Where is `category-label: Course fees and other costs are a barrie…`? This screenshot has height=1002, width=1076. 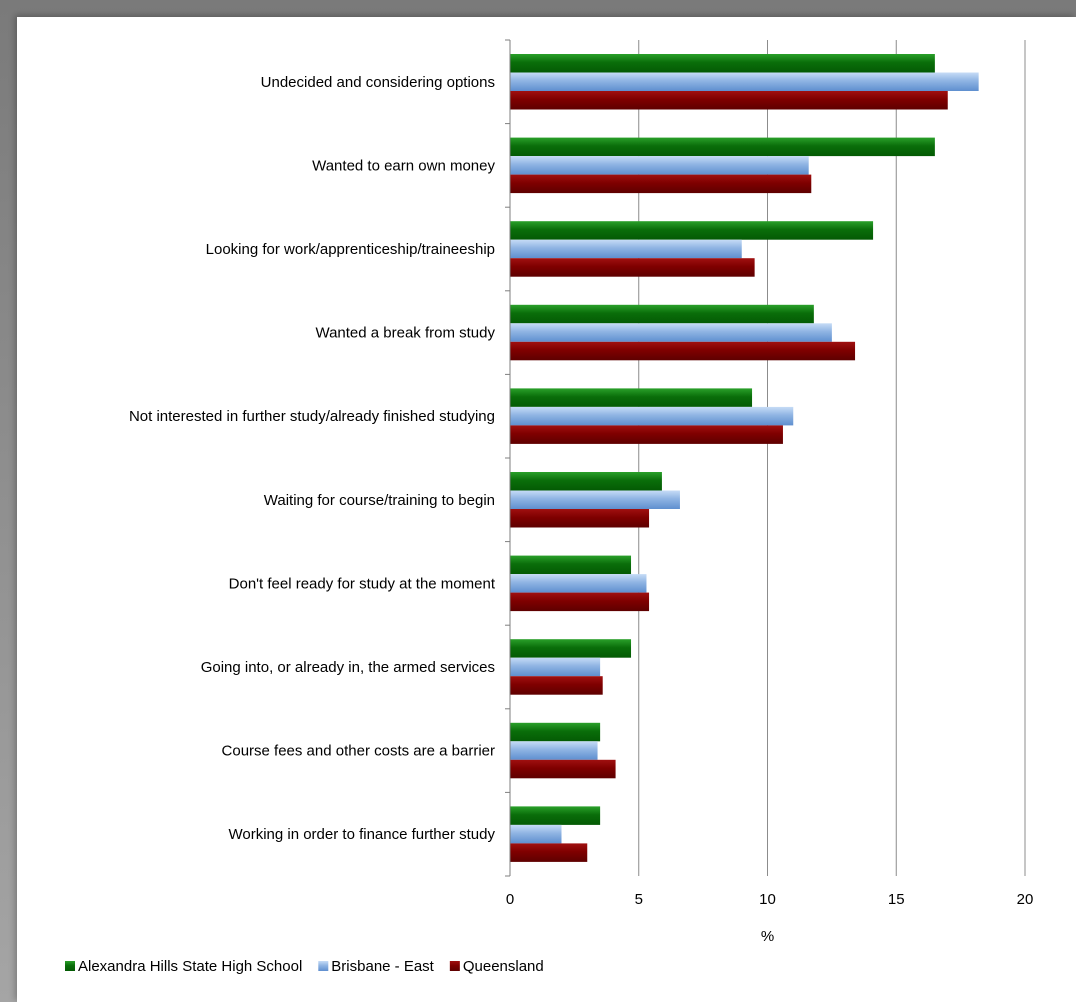 category-label: Course fees and other costs are a barrie… is located at coordinates (358, 751).